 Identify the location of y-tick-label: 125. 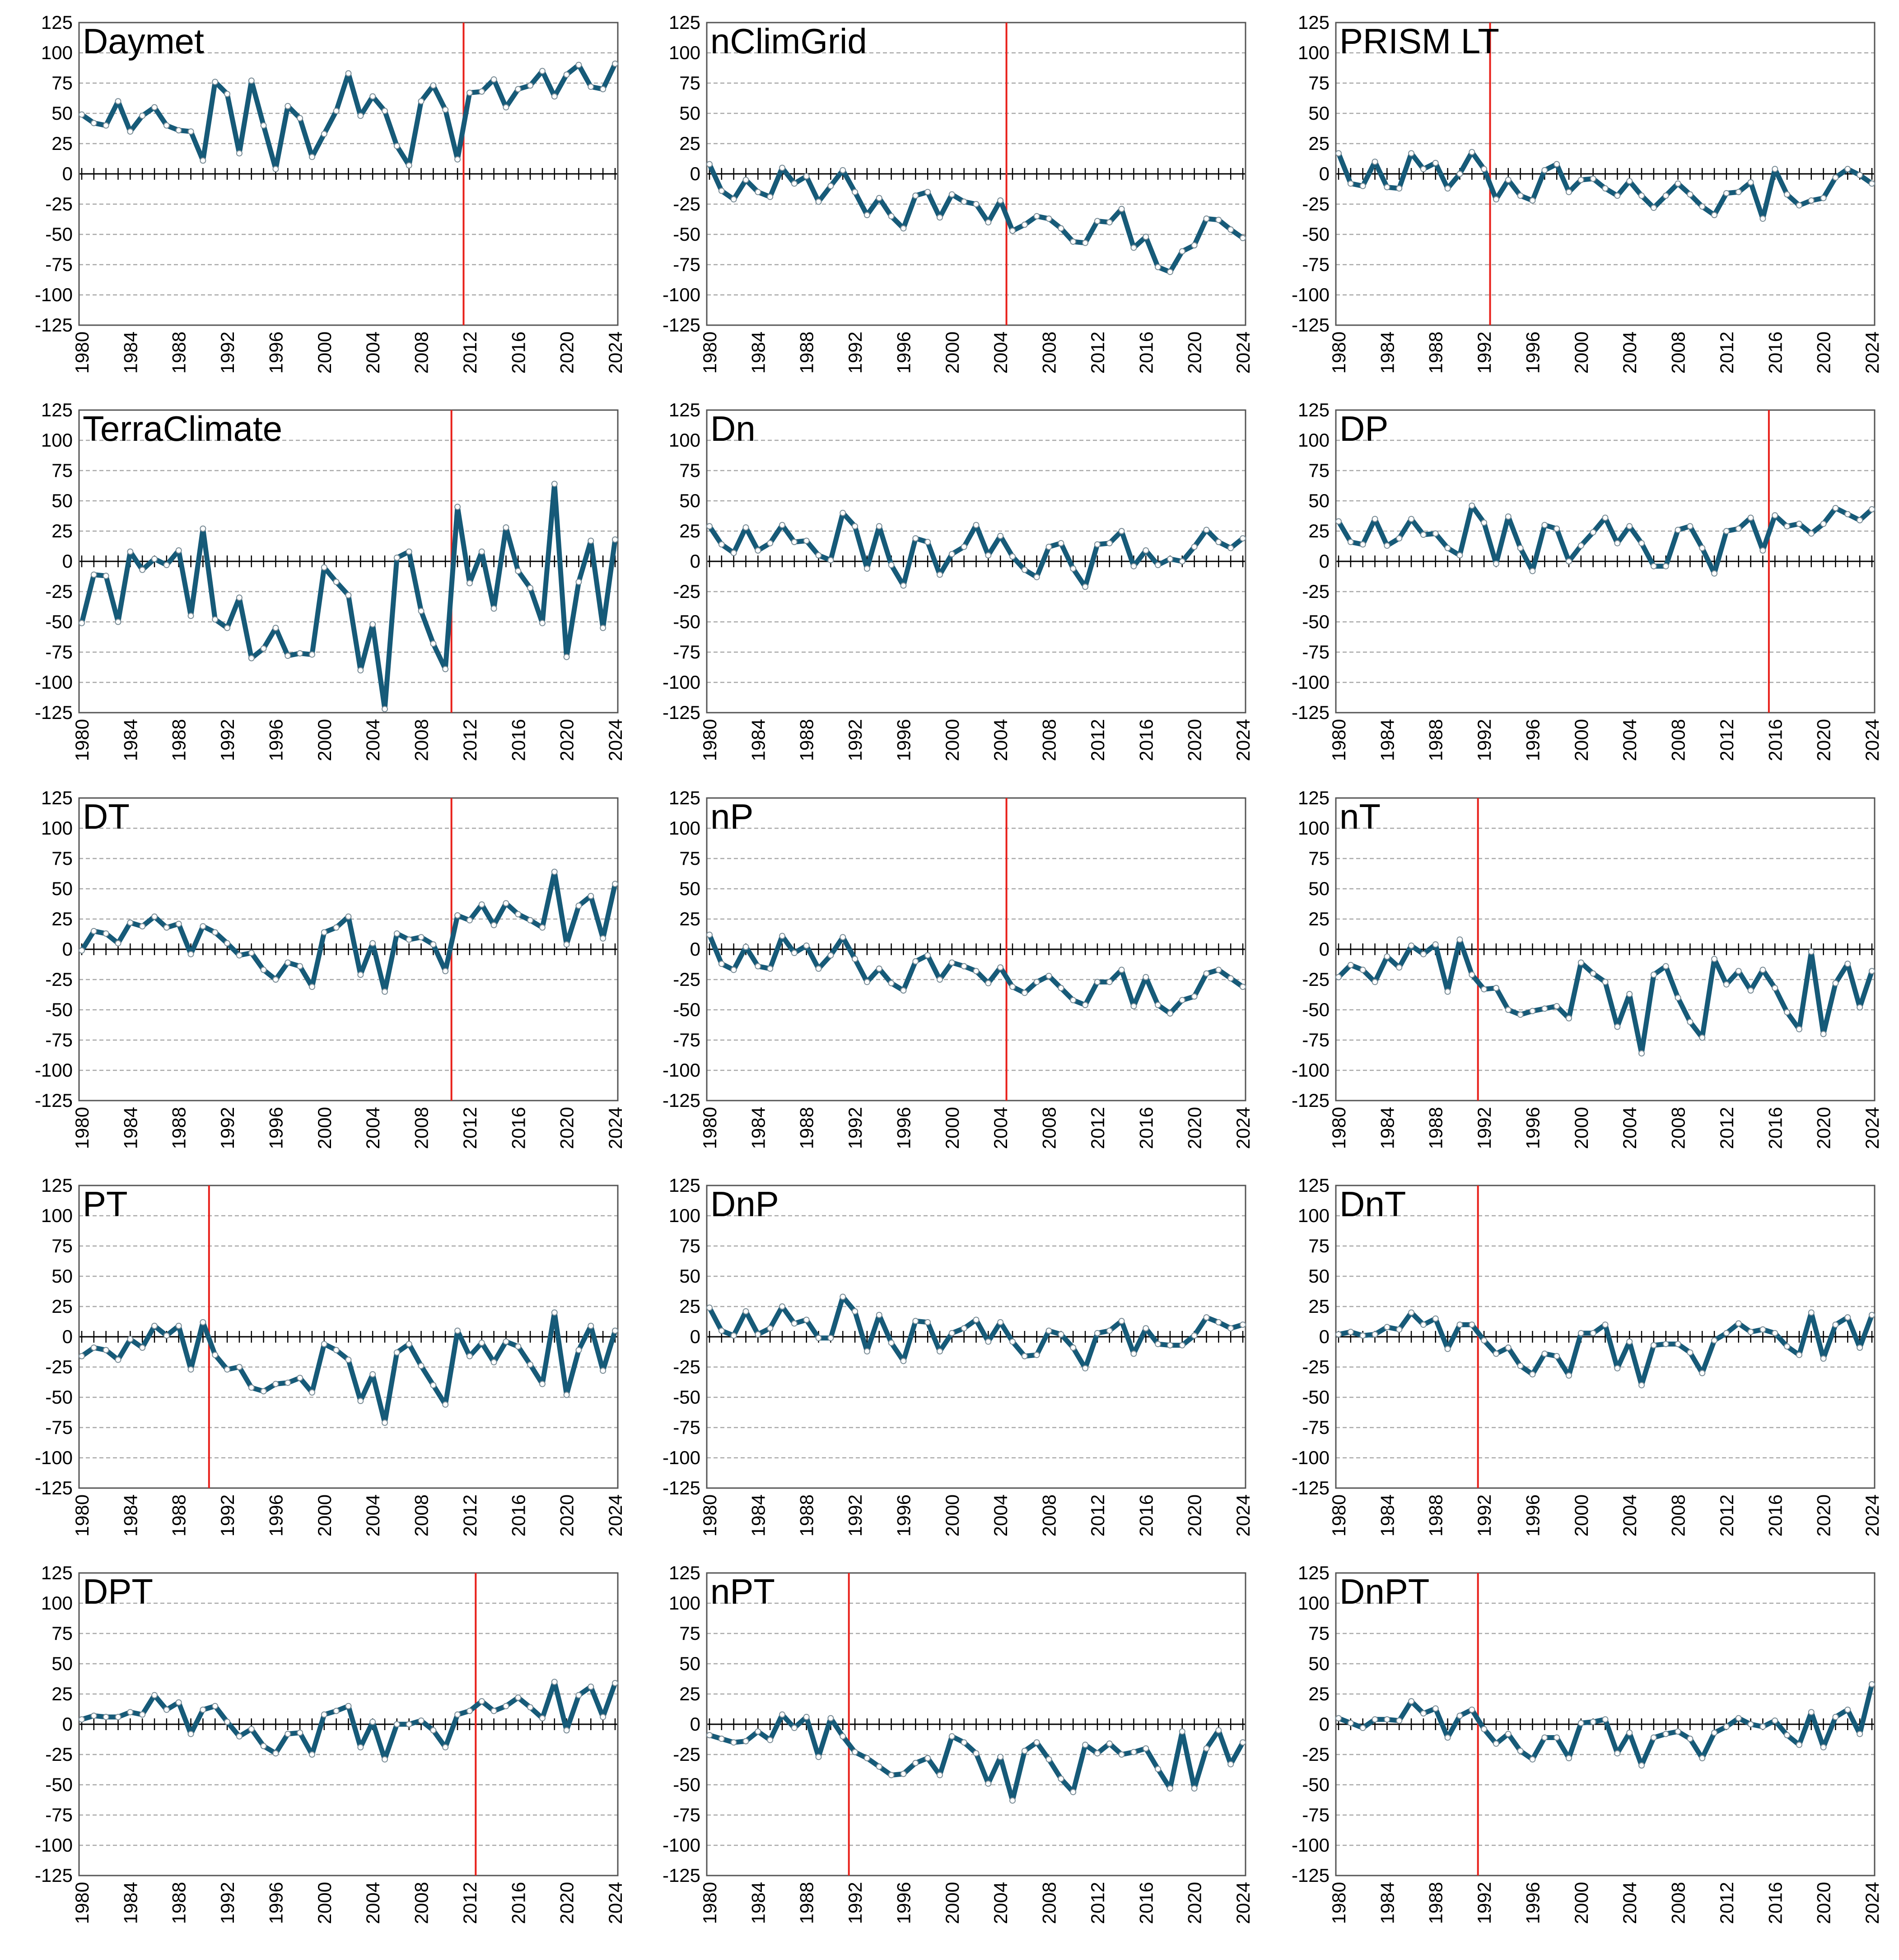
(57, 1572).